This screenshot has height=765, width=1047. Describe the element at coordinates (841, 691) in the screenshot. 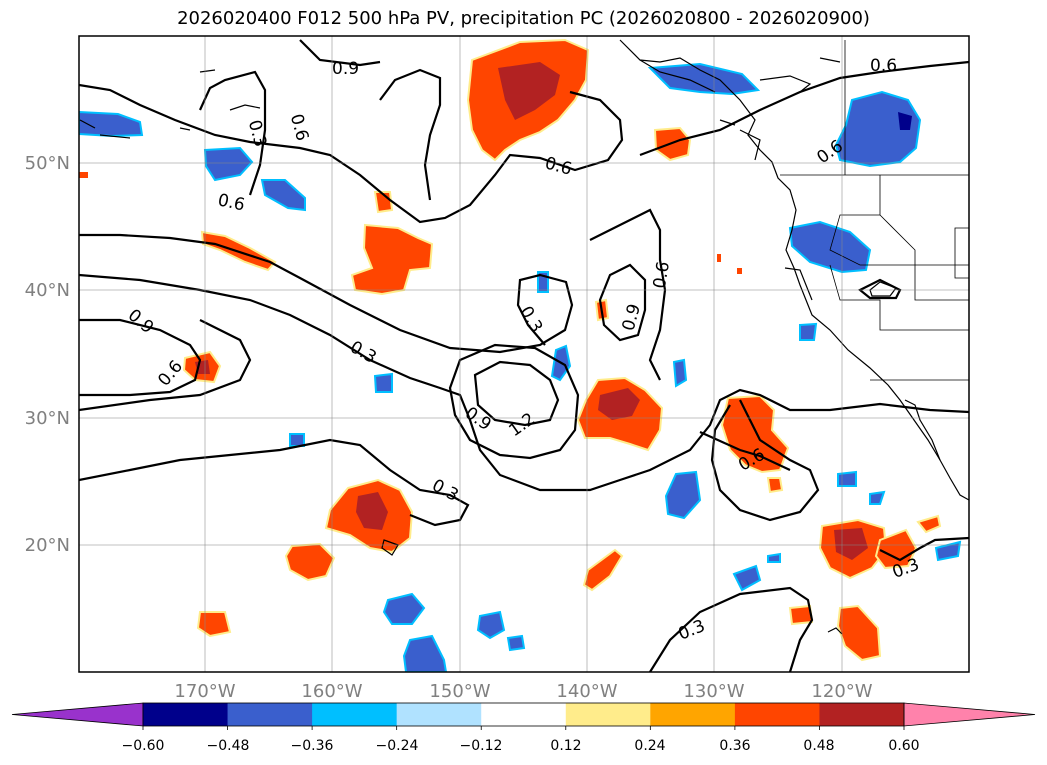

I see `lon-label: 120°W` at that location.